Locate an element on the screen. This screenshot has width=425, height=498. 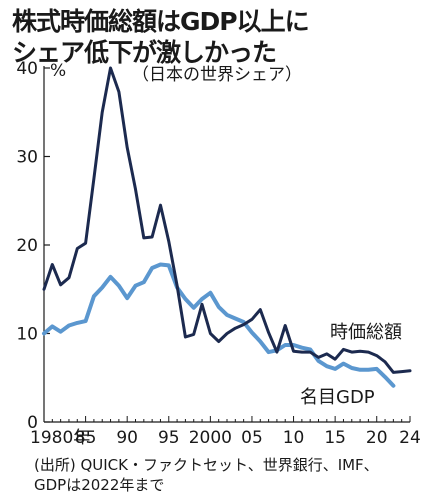
chart-title: 株式時価総額はGDP以上に シェア低下が激しかった is located at coordinates (161, 37).